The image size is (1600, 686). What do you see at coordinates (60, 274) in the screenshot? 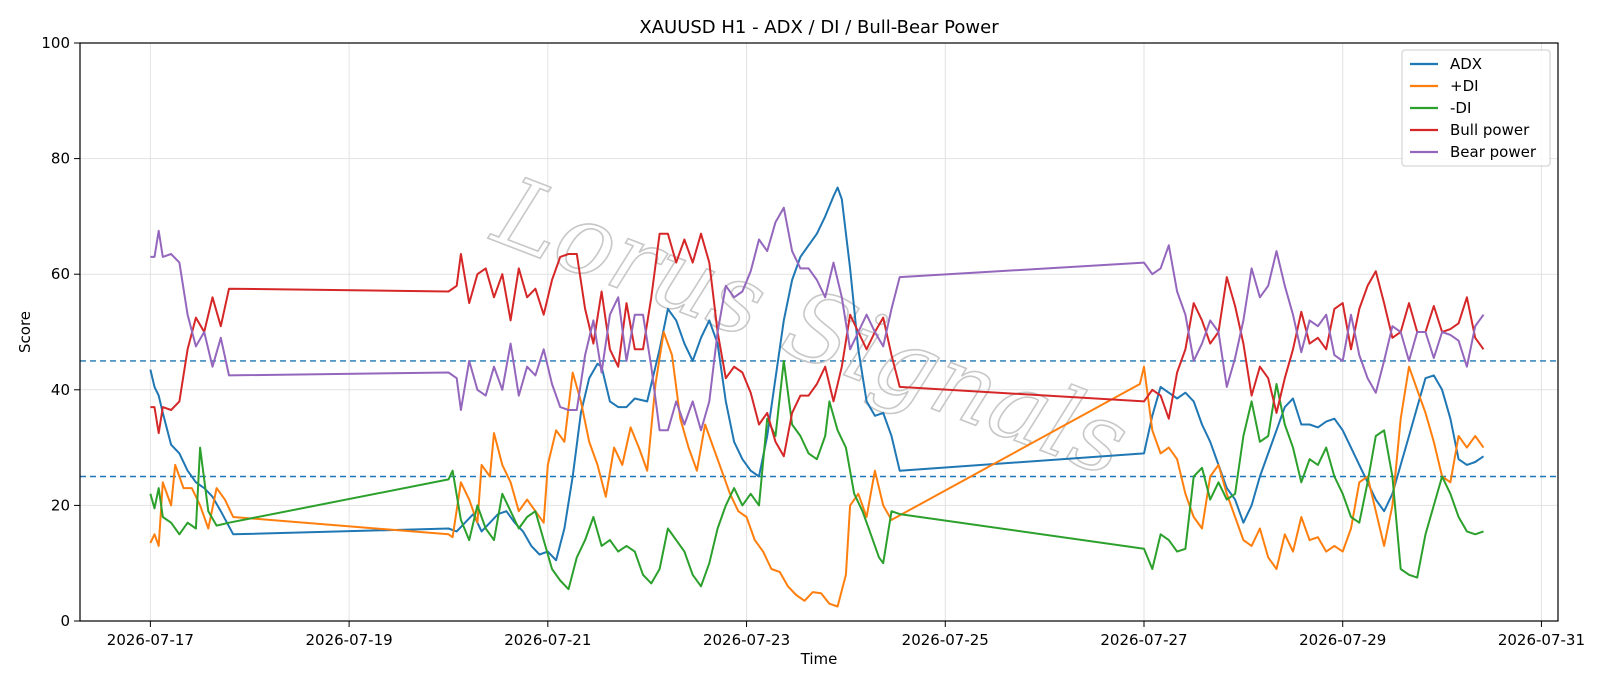
I see `y-tick-label: 60` at bounding box center [60, 274].